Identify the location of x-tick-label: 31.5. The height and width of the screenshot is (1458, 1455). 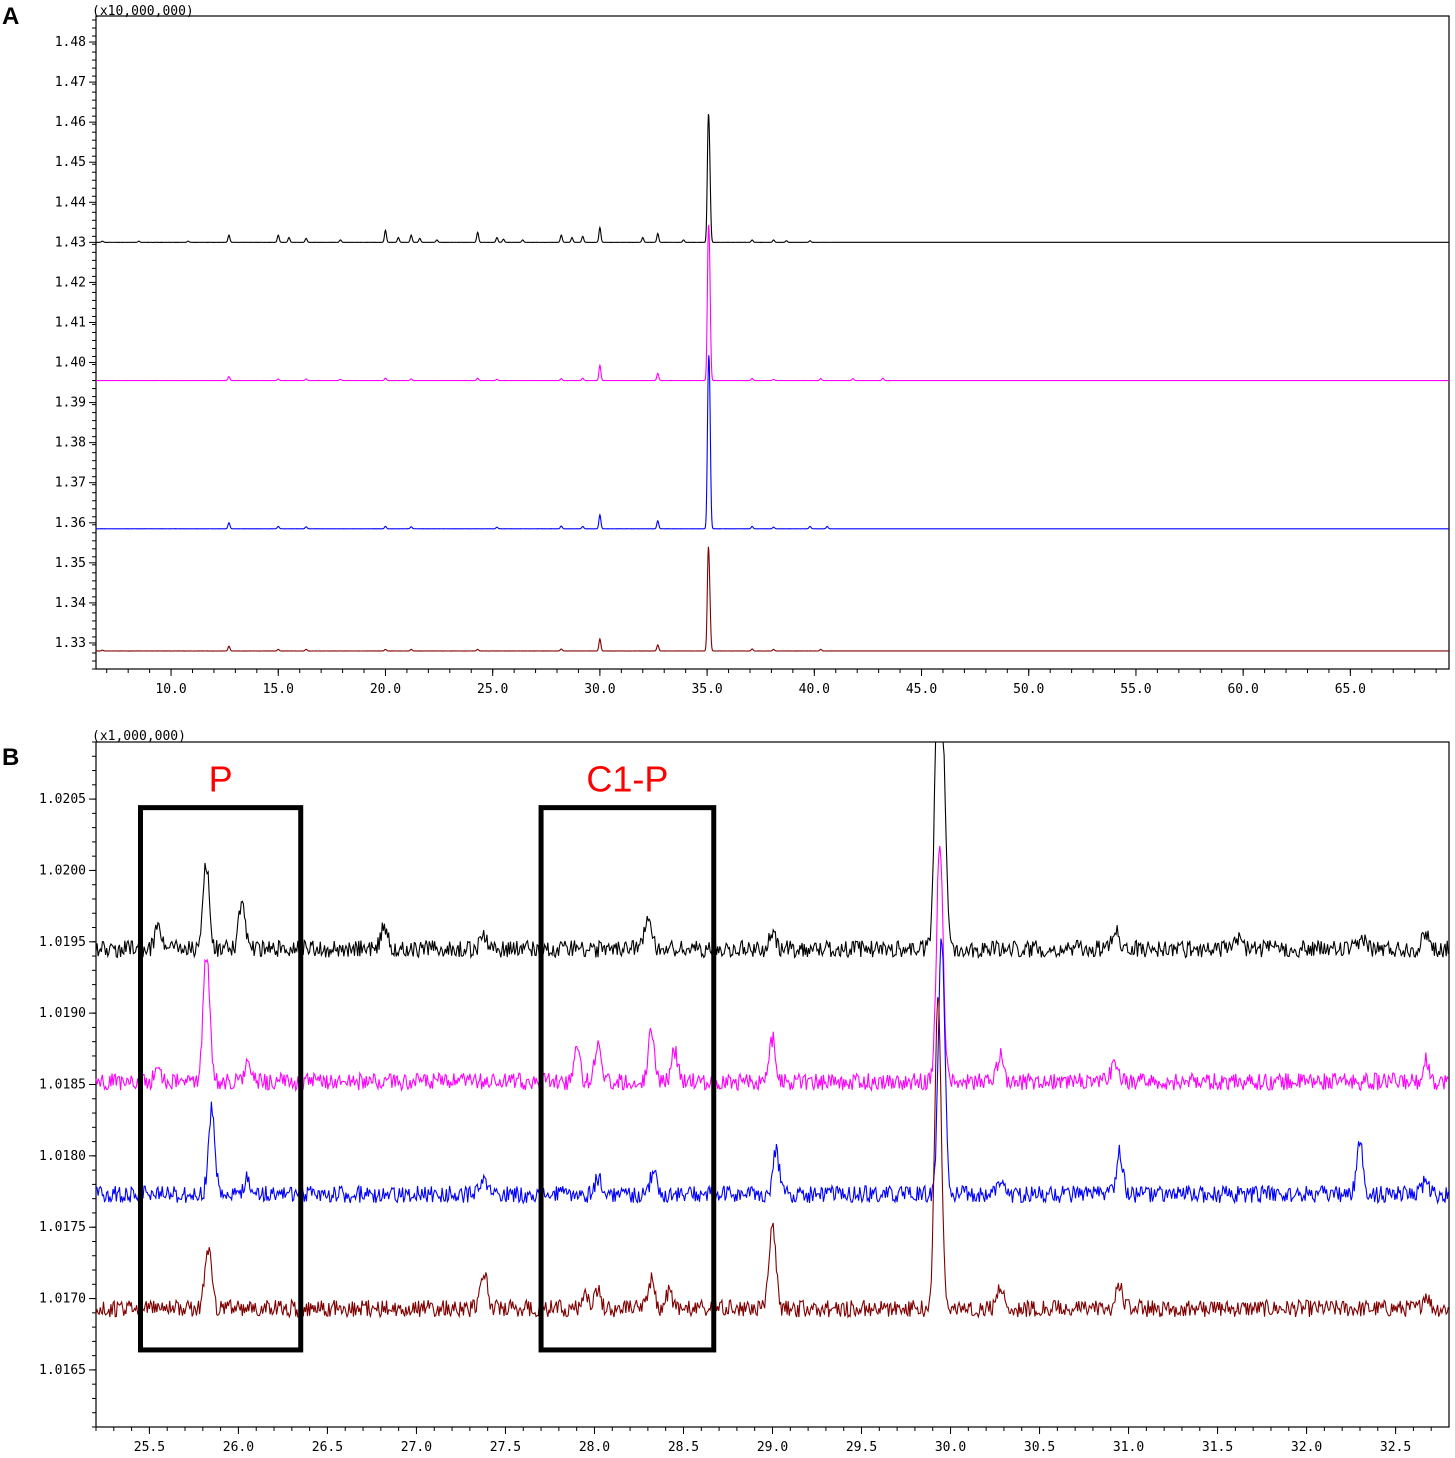
(1217, 1447).